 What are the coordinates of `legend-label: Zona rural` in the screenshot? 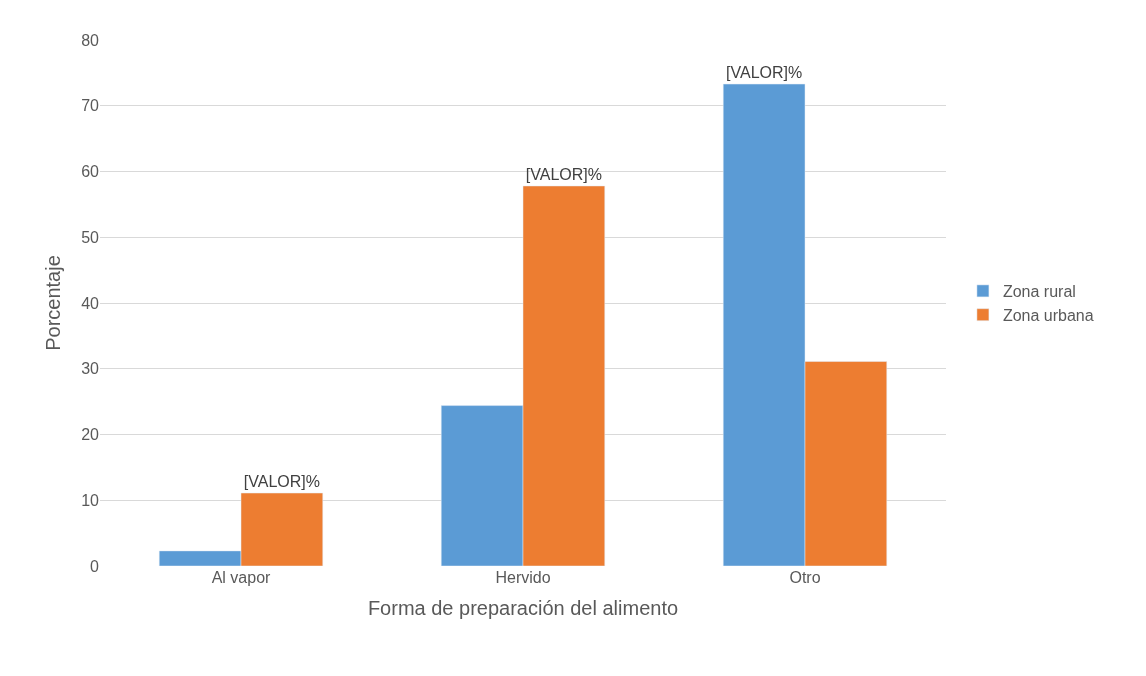 It's located at (1039, 292).